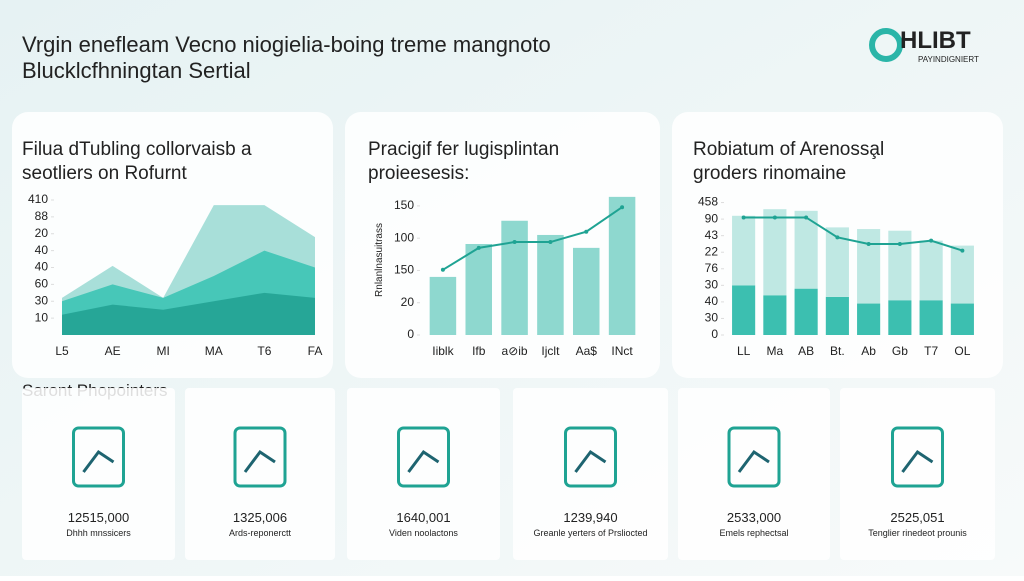 This screenshot has width=1024, height=581. I want to click on card-label: Greanle yerters of Prsliocted, so click(590, 533).